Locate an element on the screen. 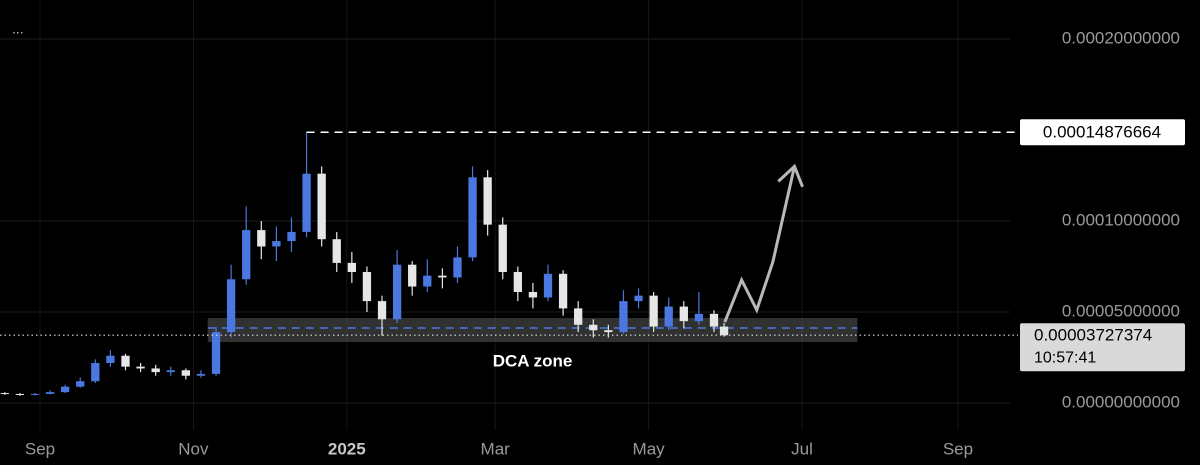 This screenshot has height=465, width=1200. x-tick-label: Nov is located at coordinates (193, 448).